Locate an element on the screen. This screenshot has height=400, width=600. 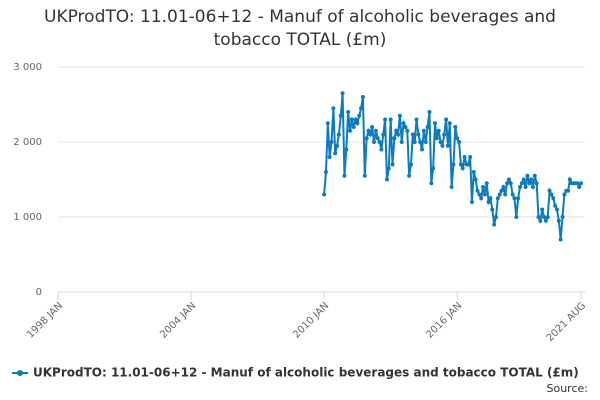
x-tick-label: 2016 JAN is located at coordinates (444, 320).